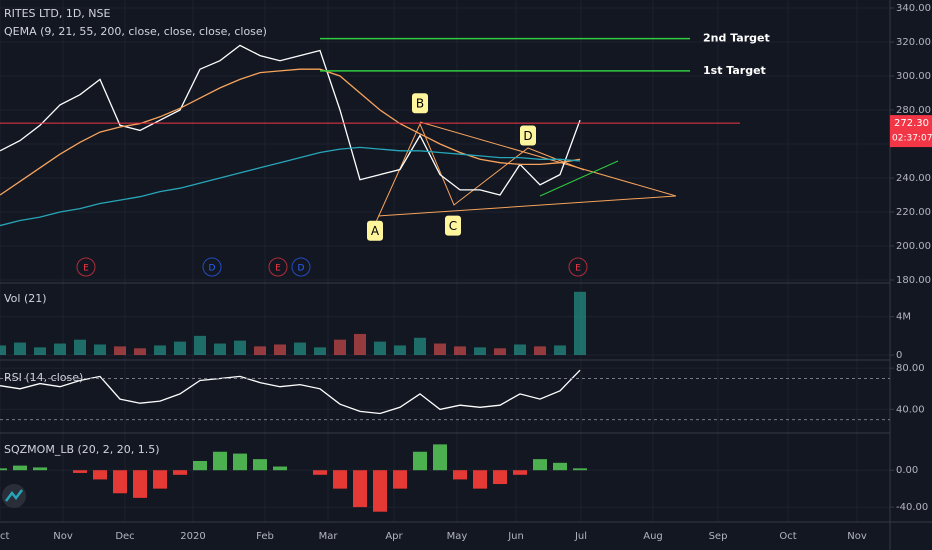  Describe the element at coordinates (457, 536) in the screenshot. I see `x-tick-label: May` at that location.